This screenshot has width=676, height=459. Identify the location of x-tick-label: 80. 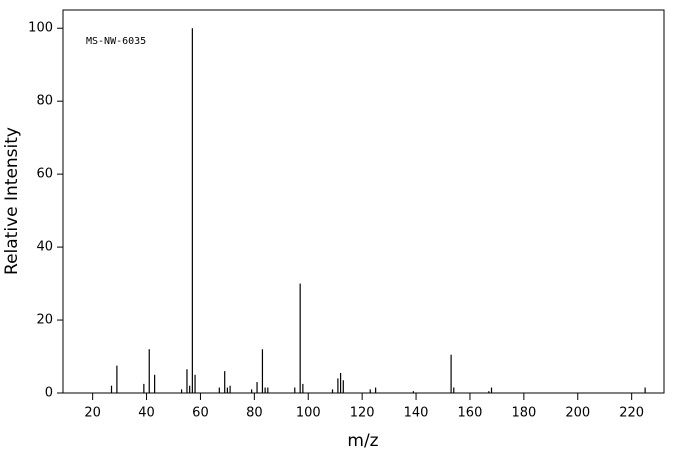
(254, 413).